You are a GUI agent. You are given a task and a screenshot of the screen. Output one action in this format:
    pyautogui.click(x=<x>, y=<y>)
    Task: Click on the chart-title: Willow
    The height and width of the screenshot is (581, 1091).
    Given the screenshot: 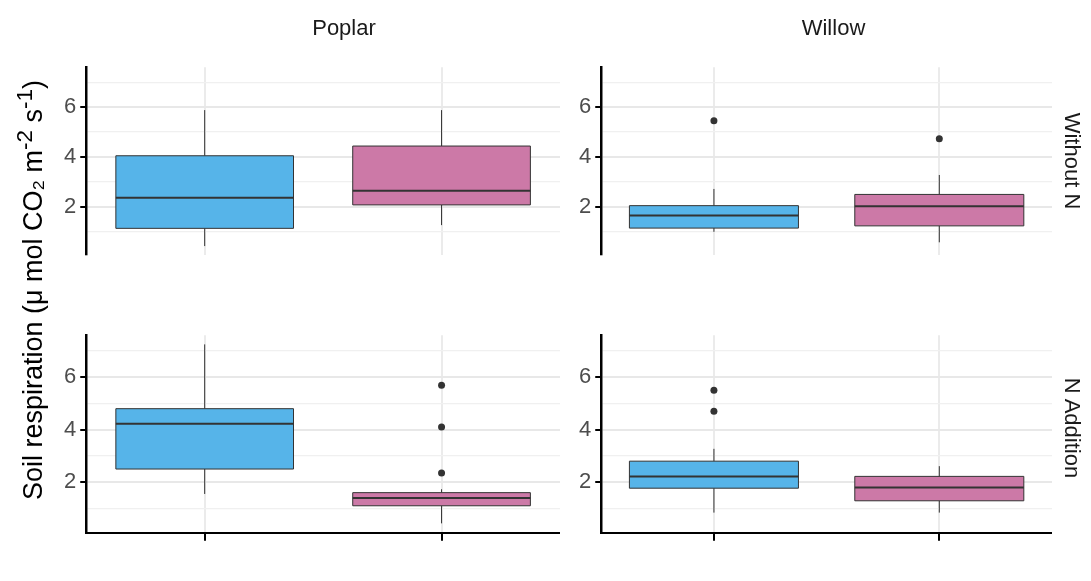 What is the action you would take?
    pyautogui.click(x=833, y=28)
    